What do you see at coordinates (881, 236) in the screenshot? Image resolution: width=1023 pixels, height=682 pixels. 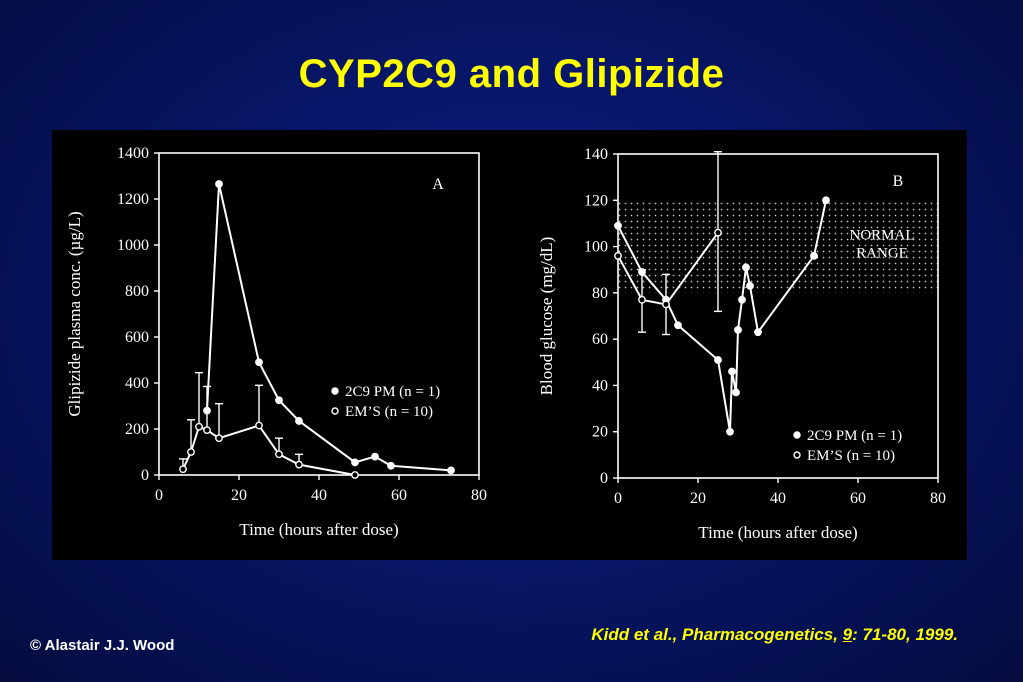 I see `band-label-line1: NORMAL` at bounding box center [881, 236].